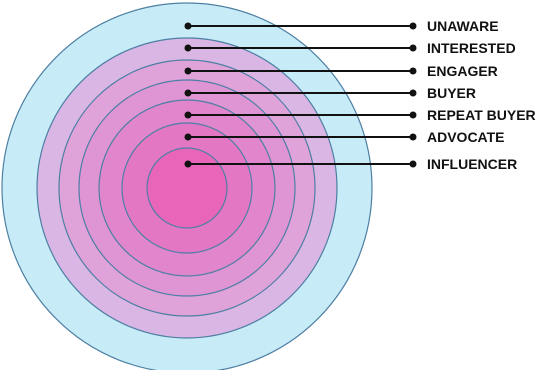 This screenshot has width=555, height=370. What do you see at coordinates (462, 71) in the screenshot?
I see `label-engager: ENGAGER` at bounding box center [462, 71].